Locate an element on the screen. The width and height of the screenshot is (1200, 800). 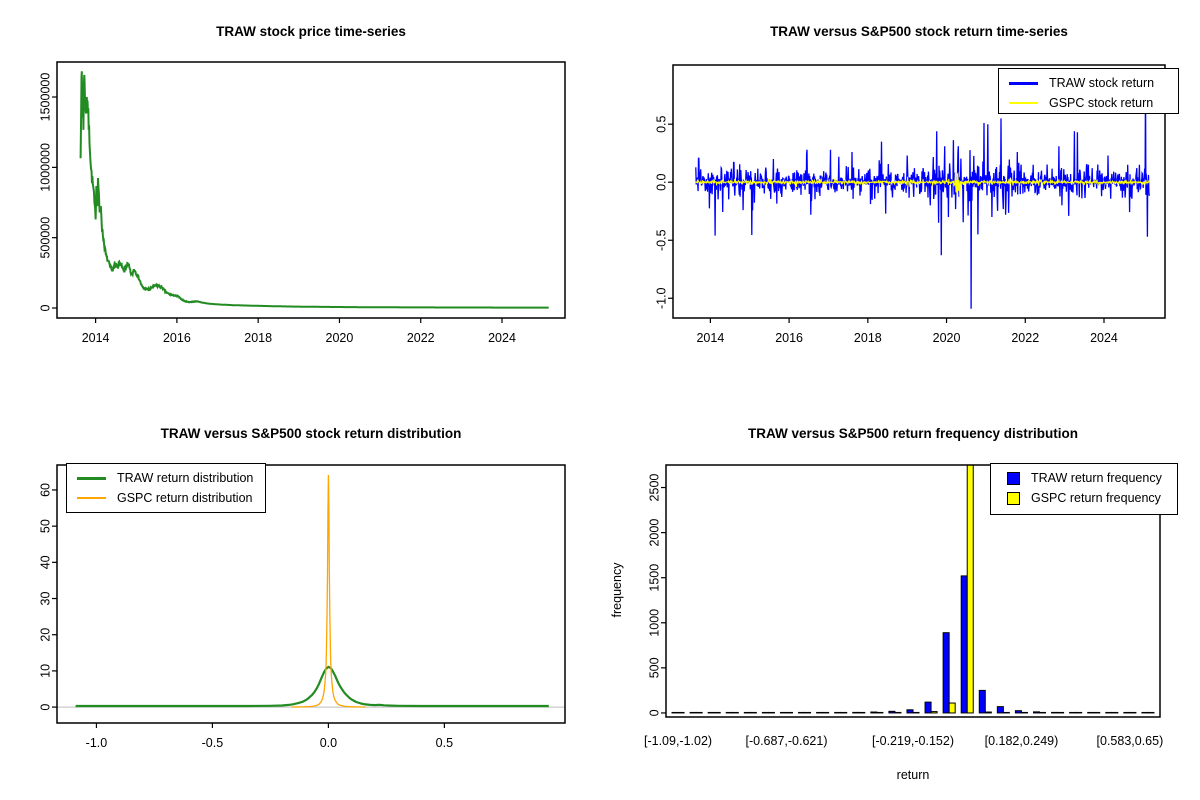
legend-label: GSPC return distribution is located at coordinates (185, 498).